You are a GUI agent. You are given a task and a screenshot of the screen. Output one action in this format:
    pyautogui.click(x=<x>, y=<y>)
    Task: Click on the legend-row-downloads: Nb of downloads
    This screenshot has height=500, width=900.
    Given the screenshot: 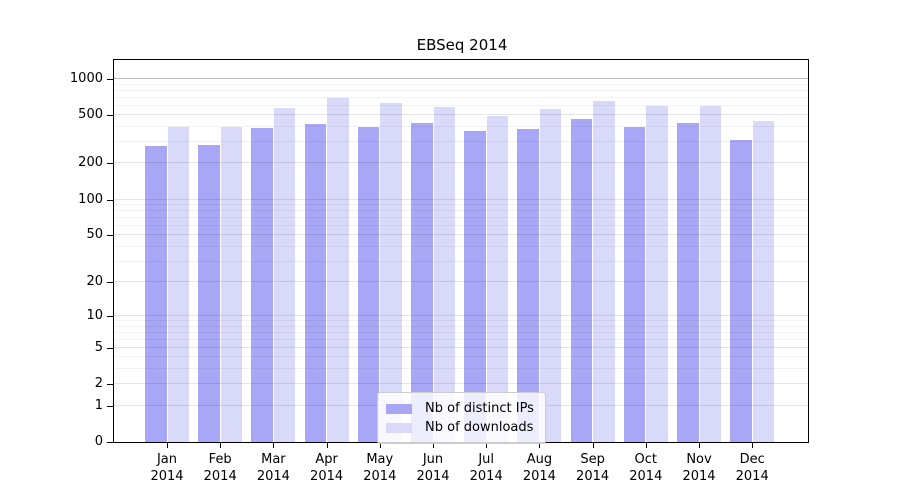 What is the action you would take?
    pyautogui.click(x=460, y=427)
    